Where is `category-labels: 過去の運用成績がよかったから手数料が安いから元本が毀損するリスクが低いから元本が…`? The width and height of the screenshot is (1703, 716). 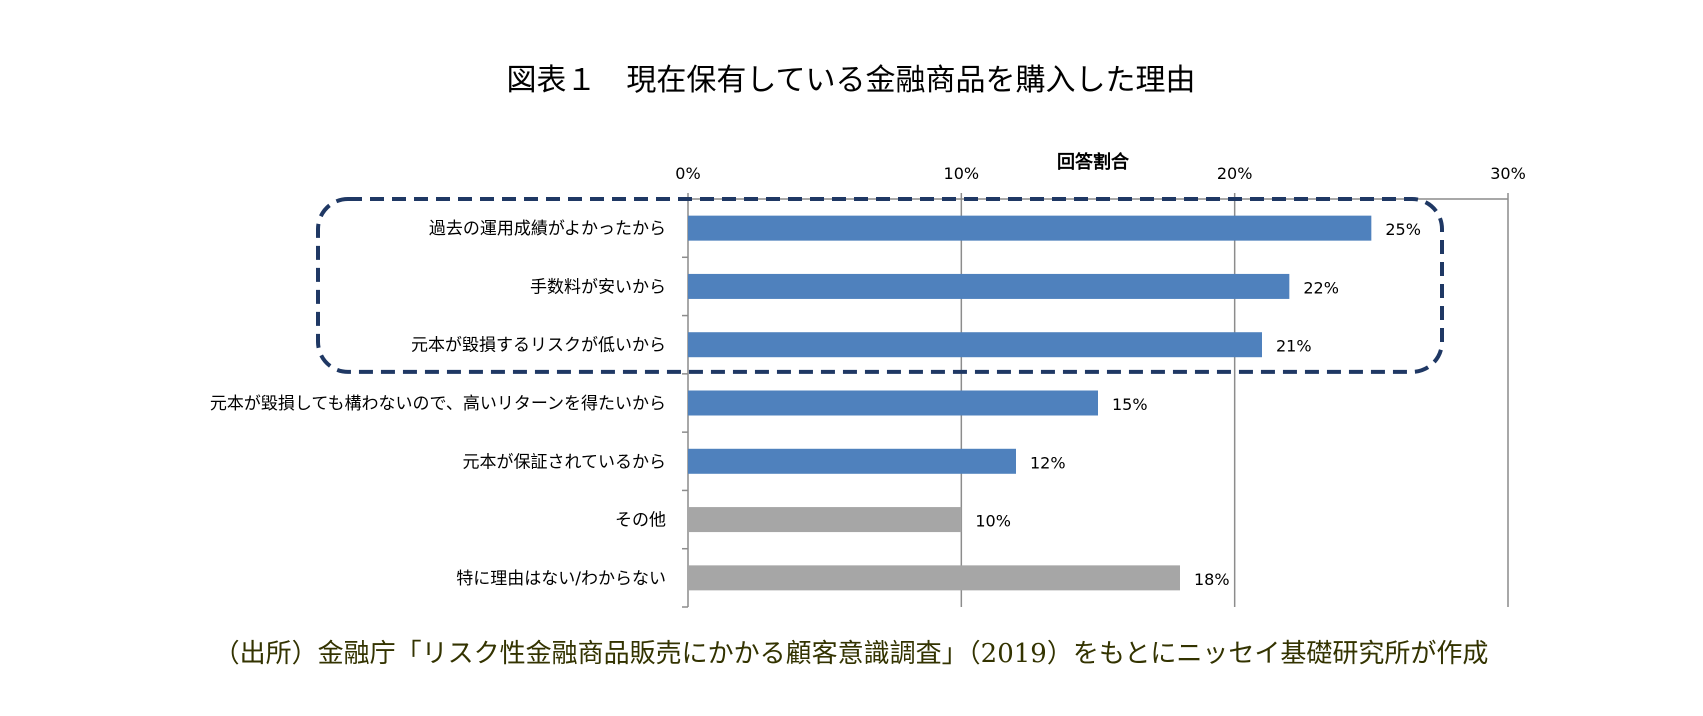 category-labels: 過去の運用成績がよかったから手数料が安いから元本が毀損するリスクが低いから元本が… is located at coordinates (438, 404).